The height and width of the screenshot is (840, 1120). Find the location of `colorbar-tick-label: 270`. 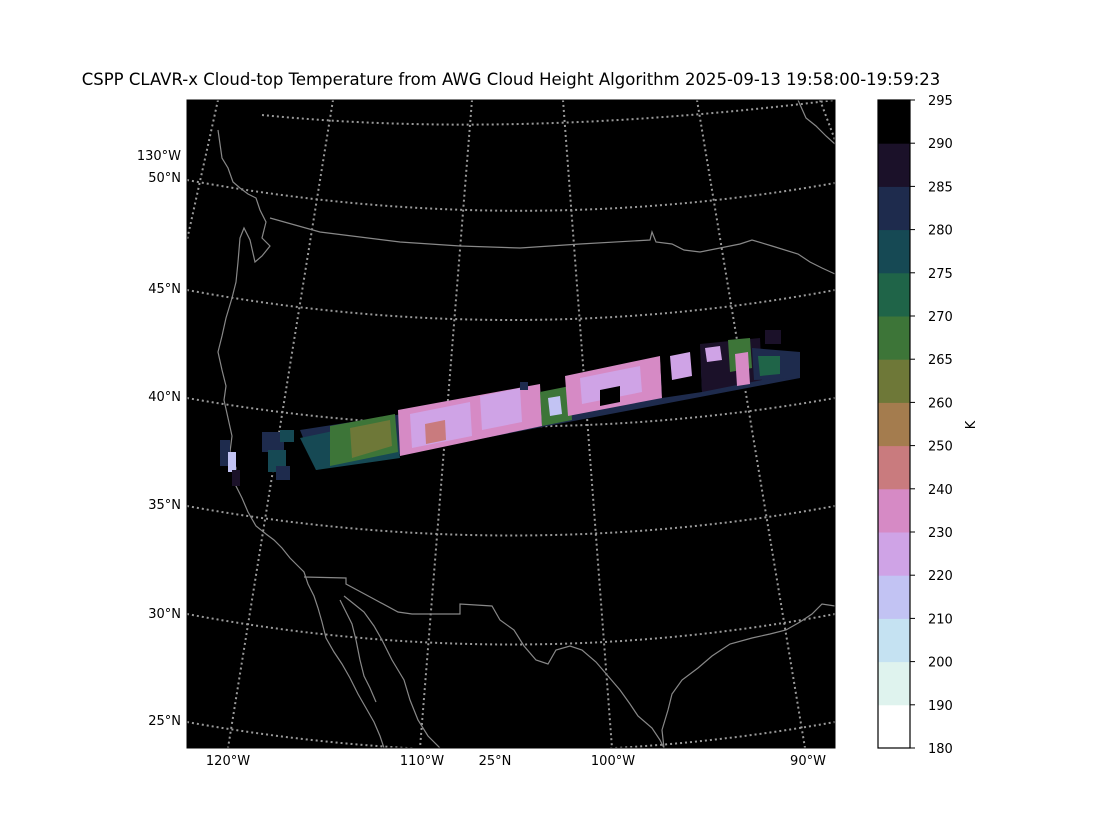

colorbar-tick-label: 270 is located at coordinates (940, 317).